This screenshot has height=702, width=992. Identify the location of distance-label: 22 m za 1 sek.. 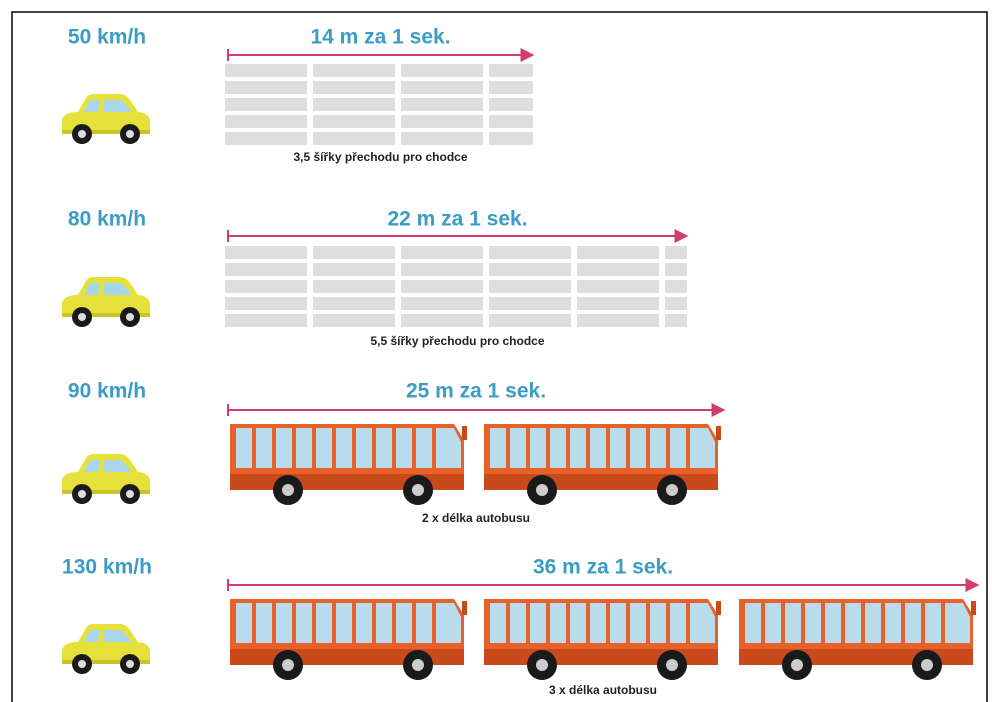
(457, 219).